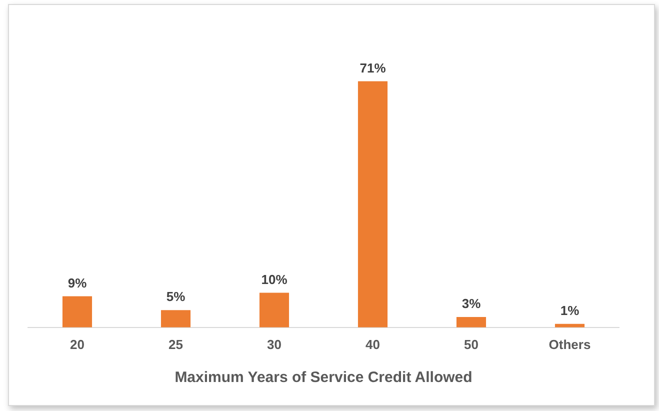 The image size is (659, 411). Describe the element at coordinates (274, 344) in the screenshot. I see `x-tick-label: 30` at that location.